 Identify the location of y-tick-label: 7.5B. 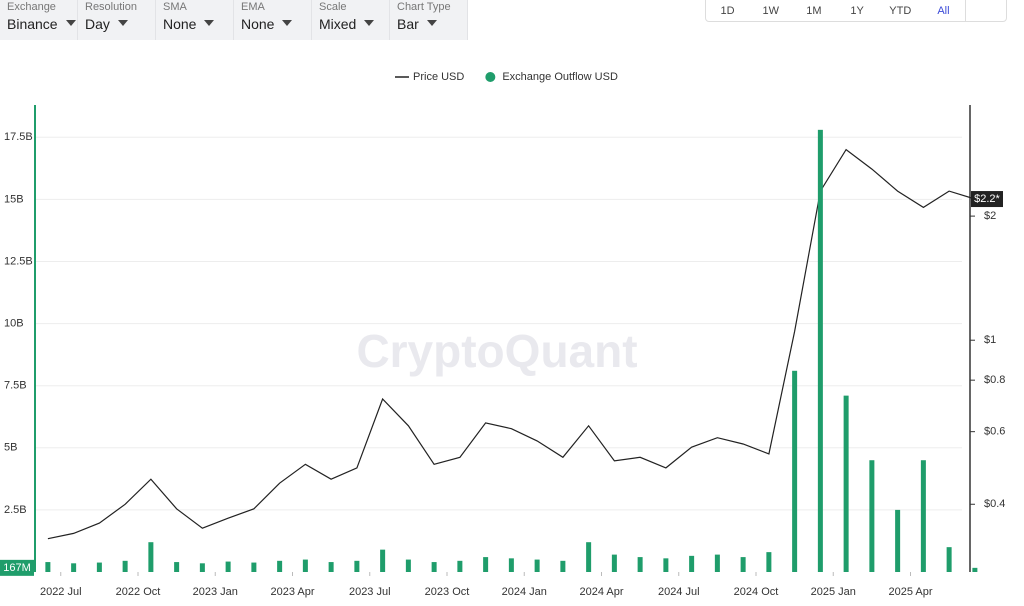
(15, 386).